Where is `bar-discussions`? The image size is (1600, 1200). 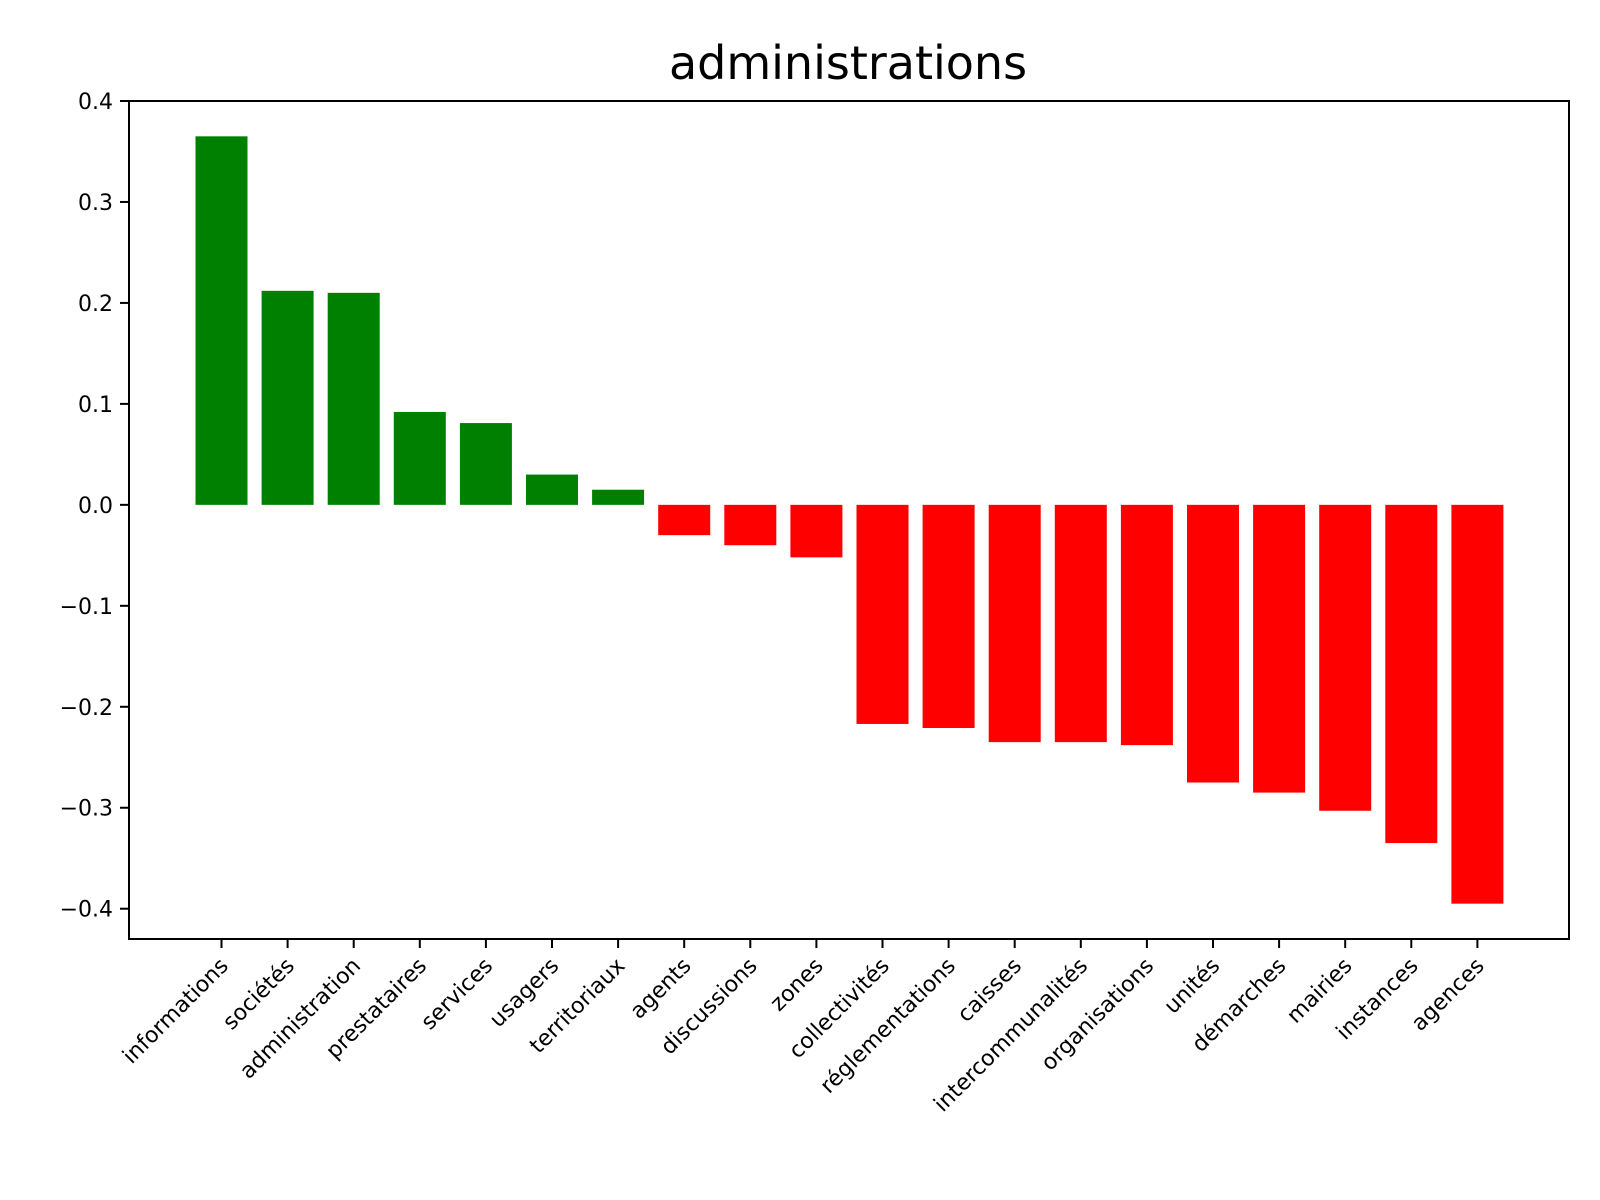 bar-discussions is located at coordinates (750, 525).